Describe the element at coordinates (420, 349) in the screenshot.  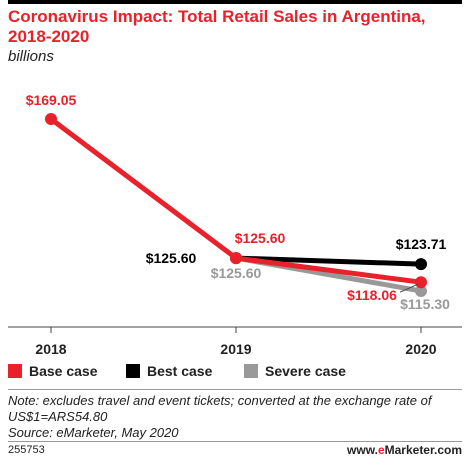
I see `x-tick-label-2020: 2020` at that location.